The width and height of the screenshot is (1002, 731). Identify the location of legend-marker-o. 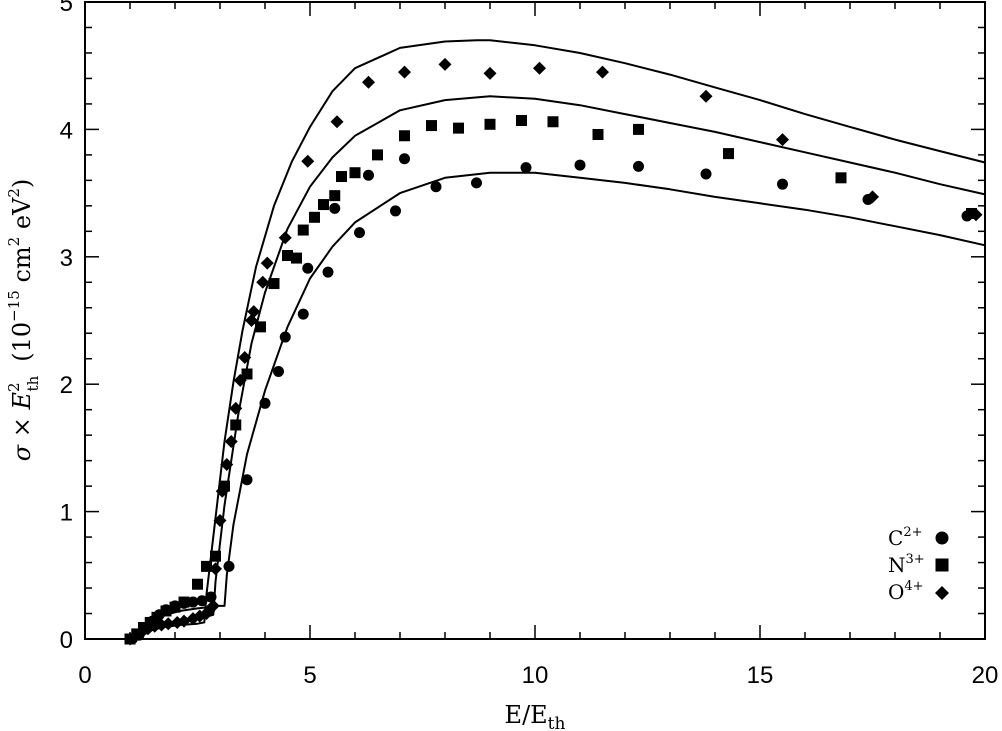
(942, 593).